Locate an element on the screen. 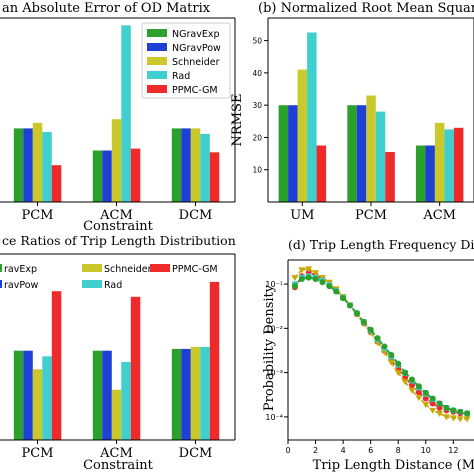 This screenshot has height=474, width=474. panel-d-ylabel: Probability Density is located at coordinates (269, 347).